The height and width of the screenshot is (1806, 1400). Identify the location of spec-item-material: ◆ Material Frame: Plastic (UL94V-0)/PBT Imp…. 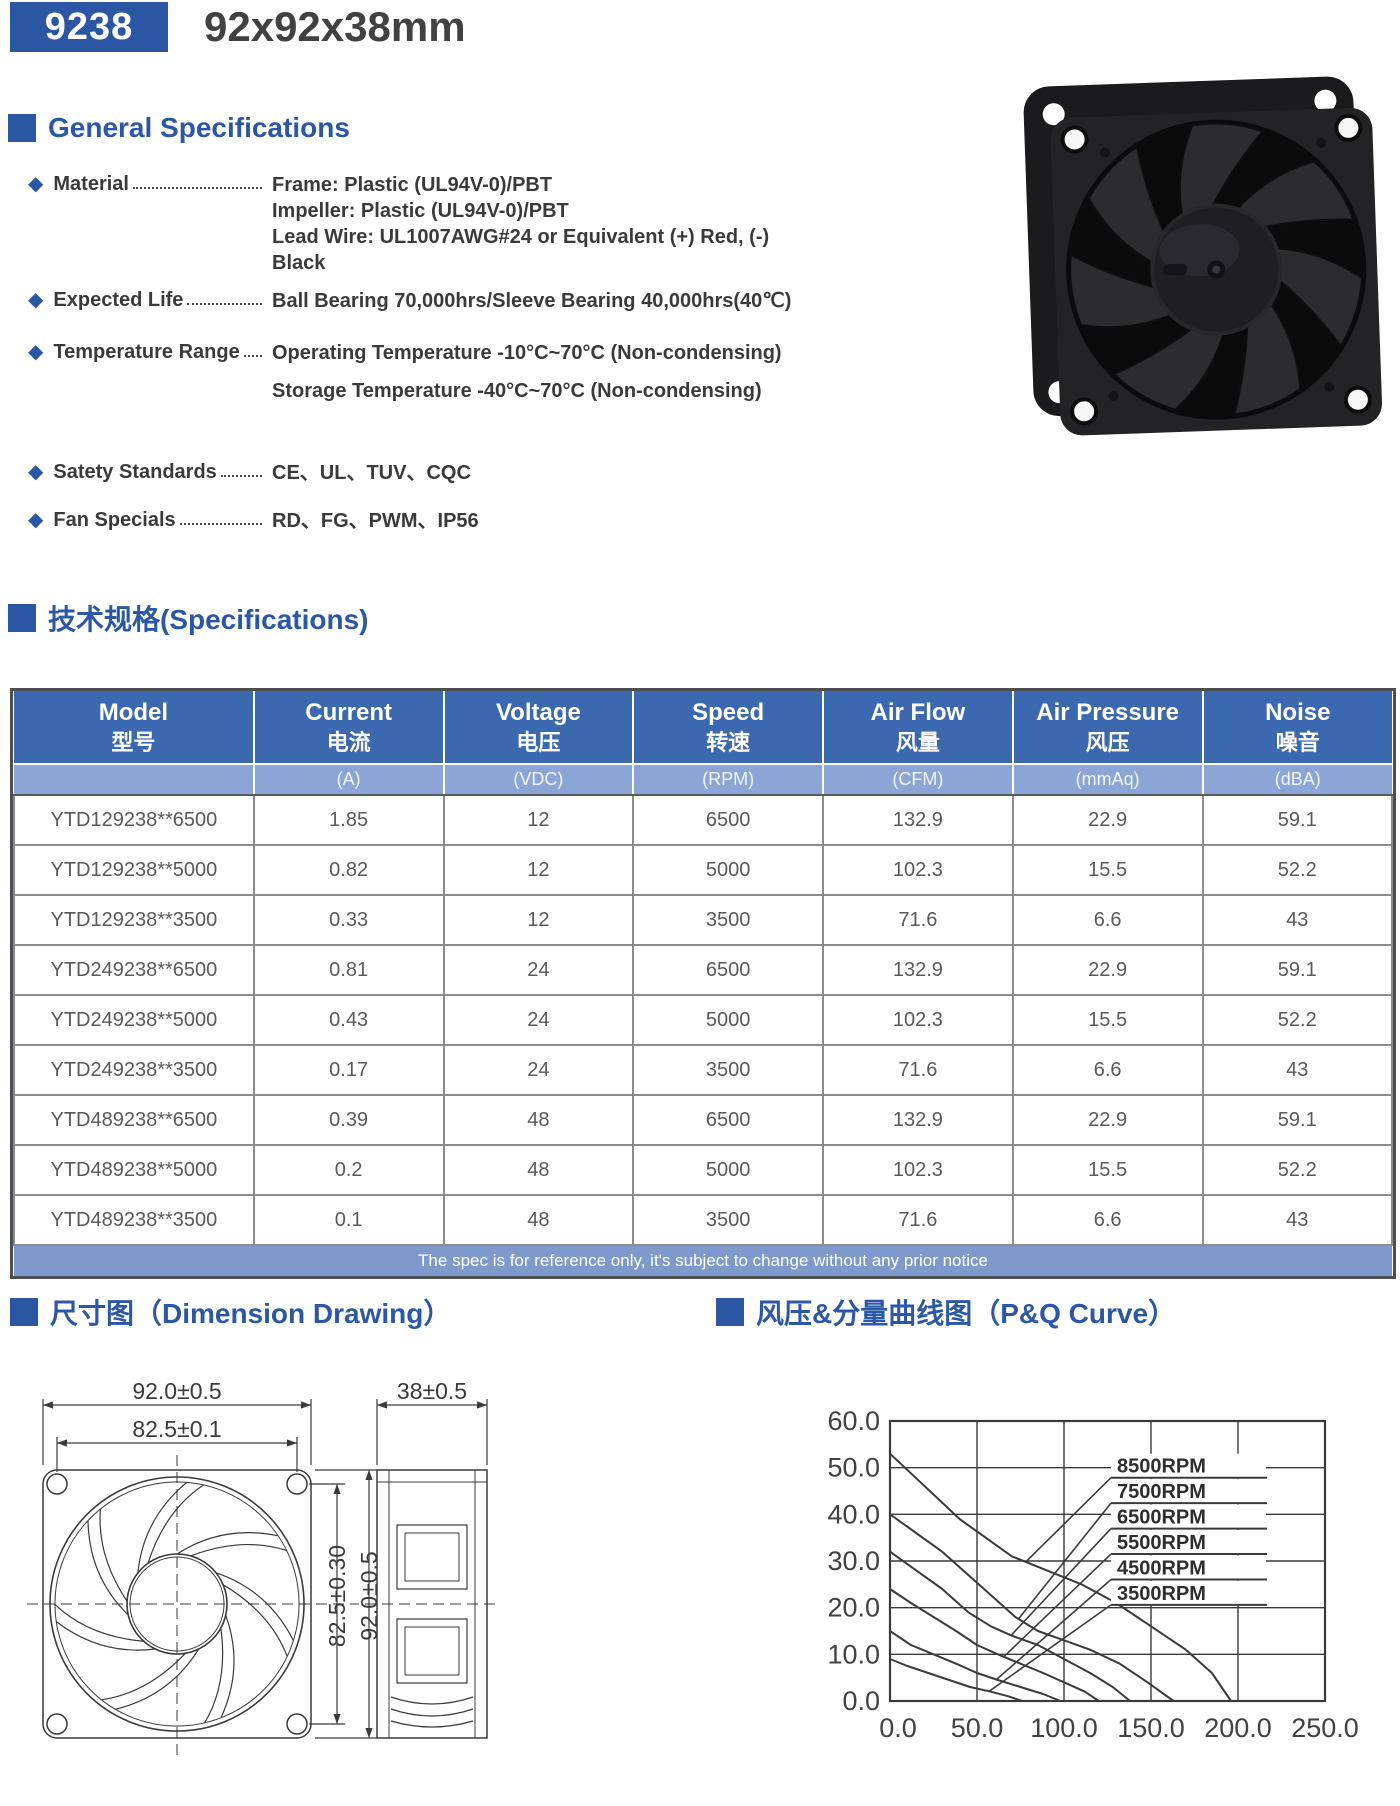
(428, 224).